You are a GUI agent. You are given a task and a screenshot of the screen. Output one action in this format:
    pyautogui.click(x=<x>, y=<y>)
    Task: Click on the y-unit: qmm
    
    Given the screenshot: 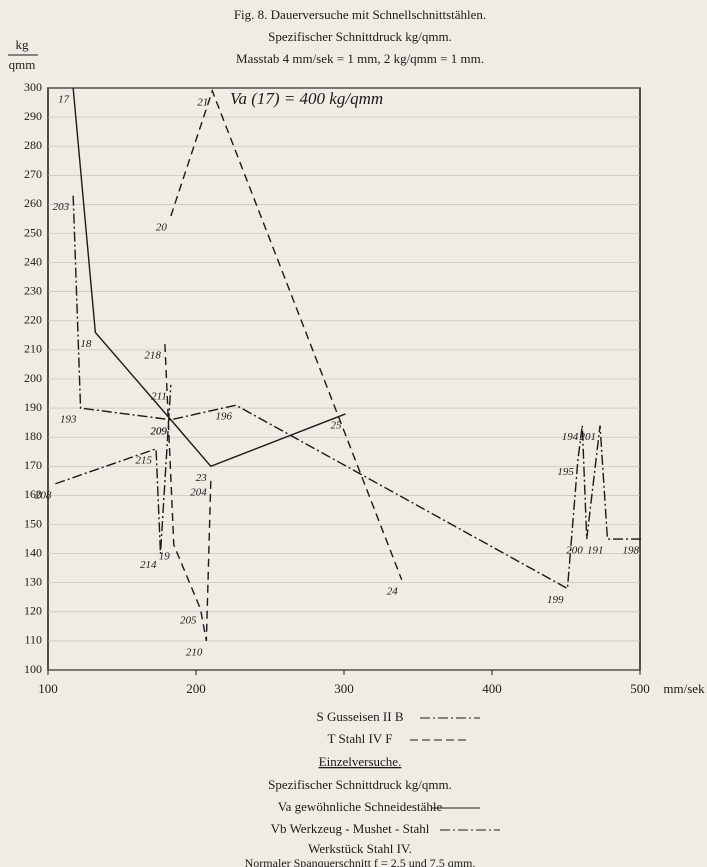 What is the action you would take?
    pyautogui.click(x=22, y=64)
    